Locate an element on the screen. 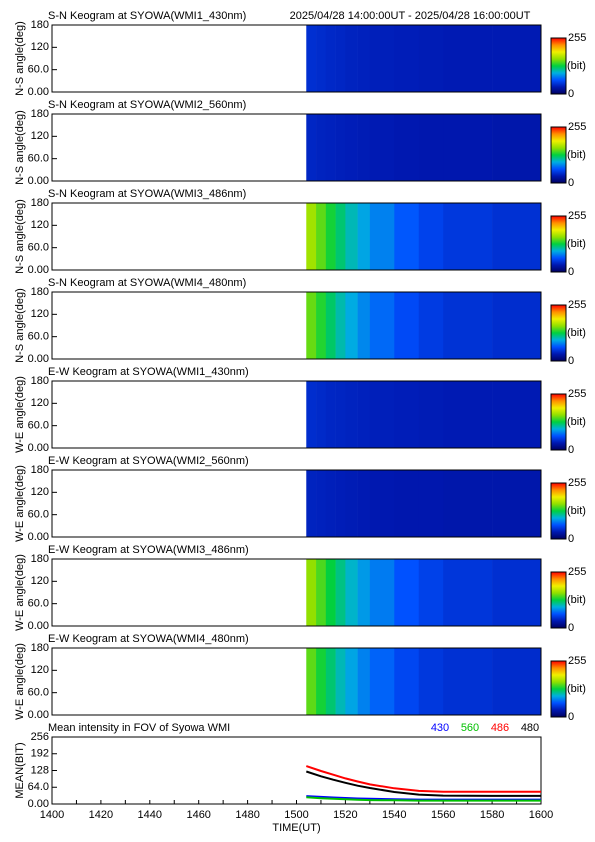  series-line is located at coordinates (423, 799).